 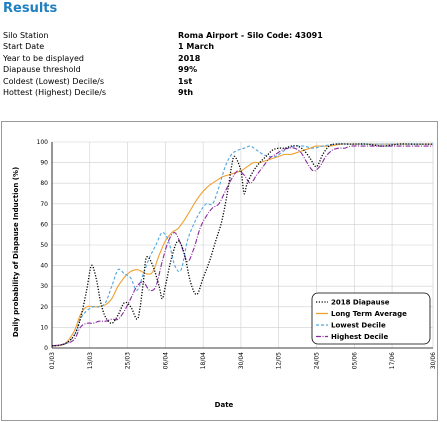 What do you see at coordinates (44, 183) in the screenshot?
I see `y-tick-label: 80` at bounding box center [44, 183].